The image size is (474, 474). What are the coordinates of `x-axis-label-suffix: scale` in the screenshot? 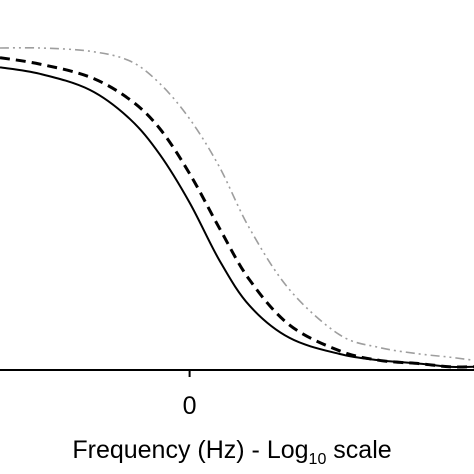 It's located at (358, 450).